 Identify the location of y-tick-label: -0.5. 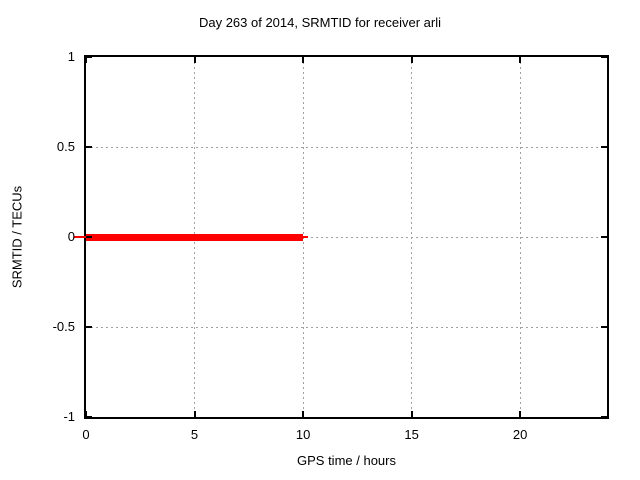
(63, 326).